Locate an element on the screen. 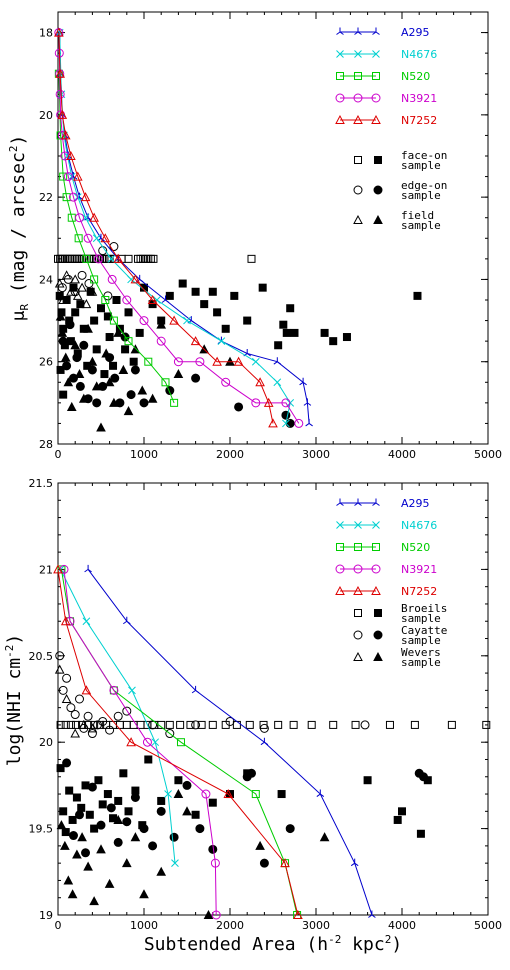 This screenshot has width=510, height=970. top-x-tick-label: 1000 is located at coordinates (144, 454).